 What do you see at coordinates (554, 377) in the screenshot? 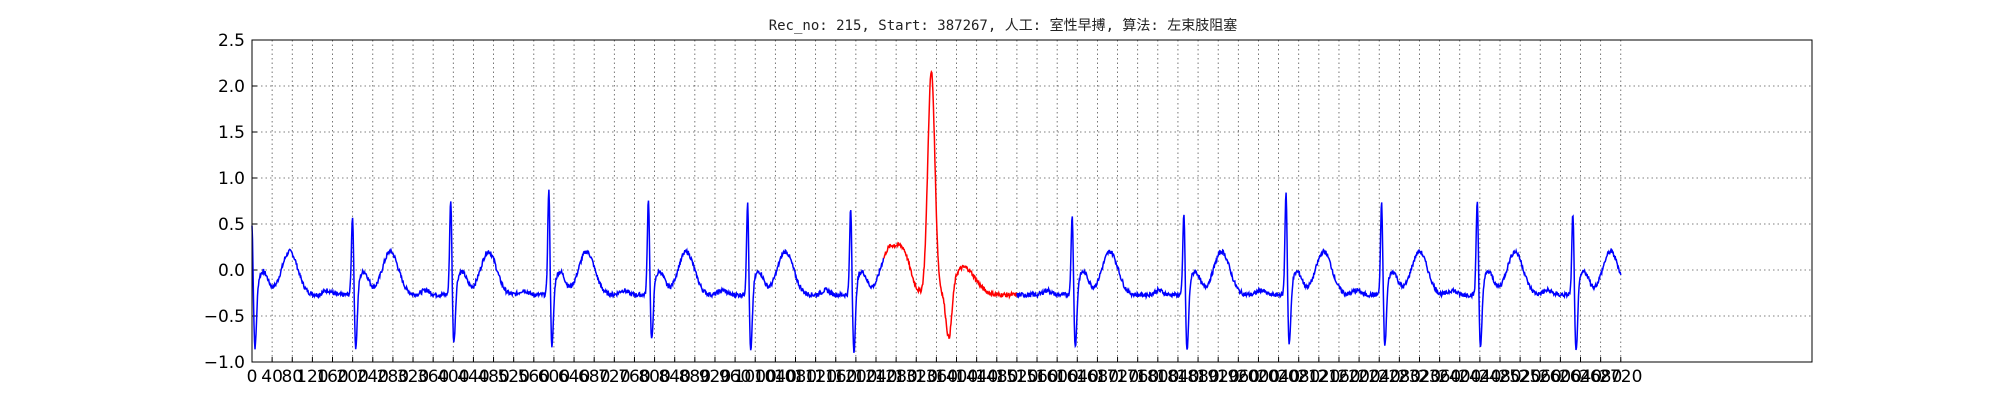
I see `x-tick-label: 600` at bounding box center [554, 377].